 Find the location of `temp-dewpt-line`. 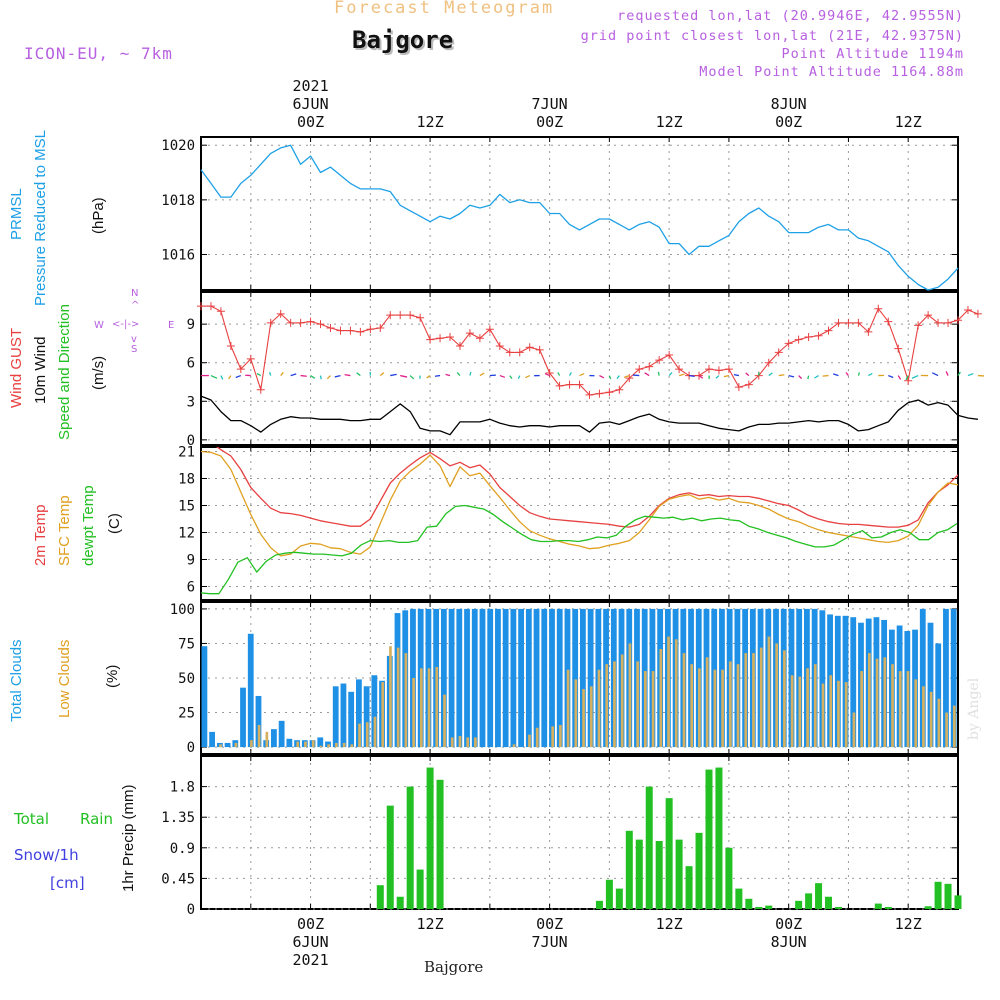

temp-dewpt-line is located at coordinates (579, 549).